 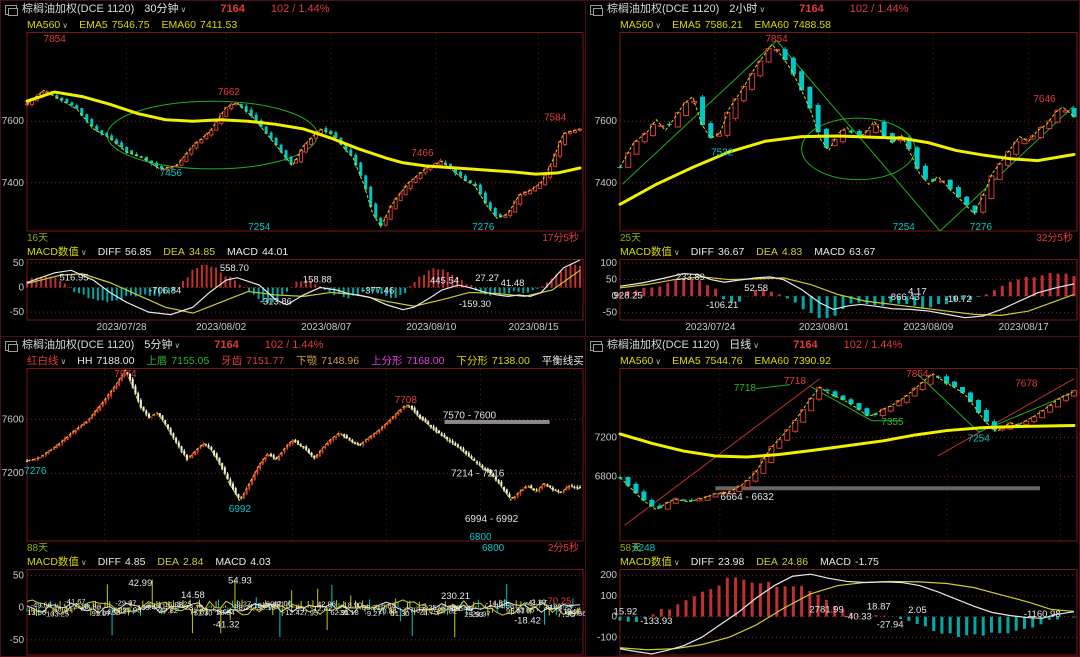 I want to click on price-annotation: -18.42, so click(x=527, y=621).